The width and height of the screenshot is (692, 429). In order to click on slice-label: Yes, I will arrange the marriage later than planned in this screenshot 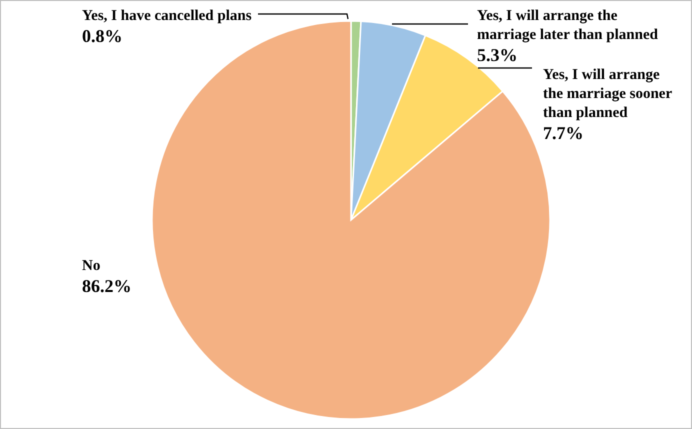, I will do `click(568, 25)`.